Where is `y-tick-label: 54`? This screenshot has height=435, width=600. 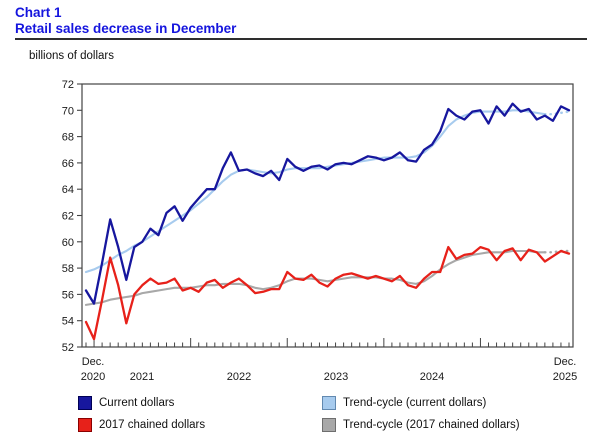
y-tick-label: 54 is located at coordinates (68, 322).